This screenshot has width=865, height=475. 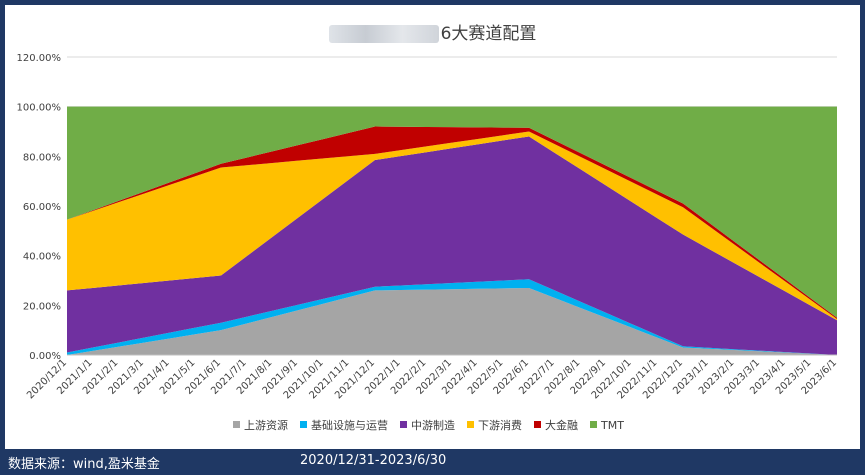 I want to click on y-tick-label: 20.00%, so click(x=42, y=306).